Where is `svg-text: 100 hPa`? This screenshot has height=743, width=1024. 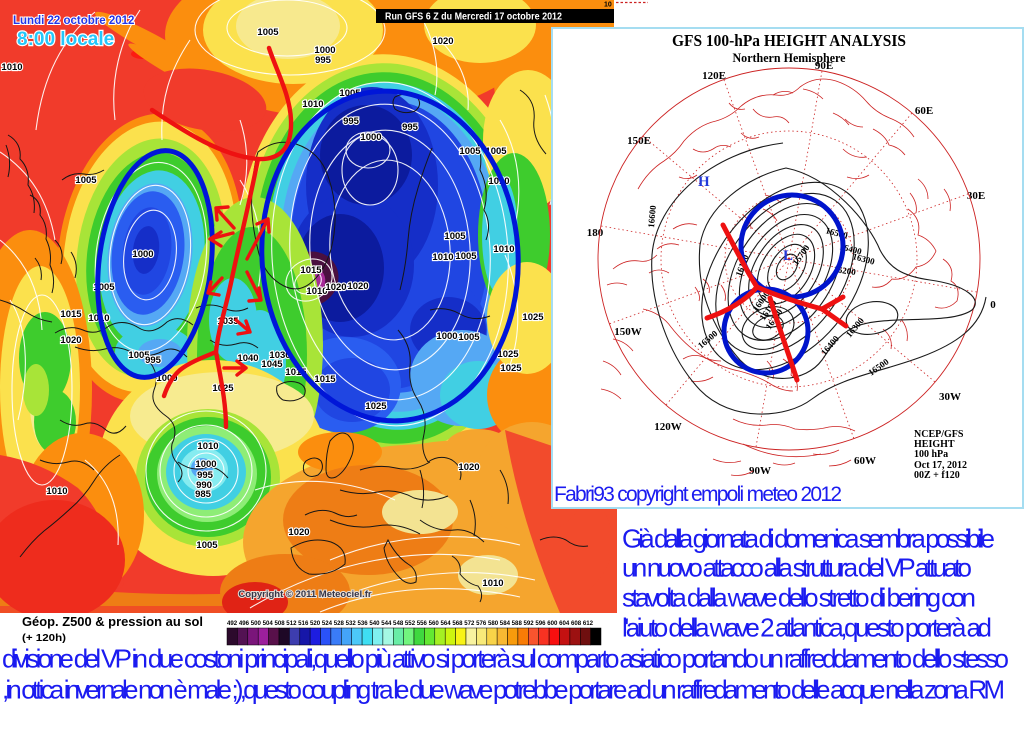 svg-text: 100 hPa is located at coordinates (931, 454).